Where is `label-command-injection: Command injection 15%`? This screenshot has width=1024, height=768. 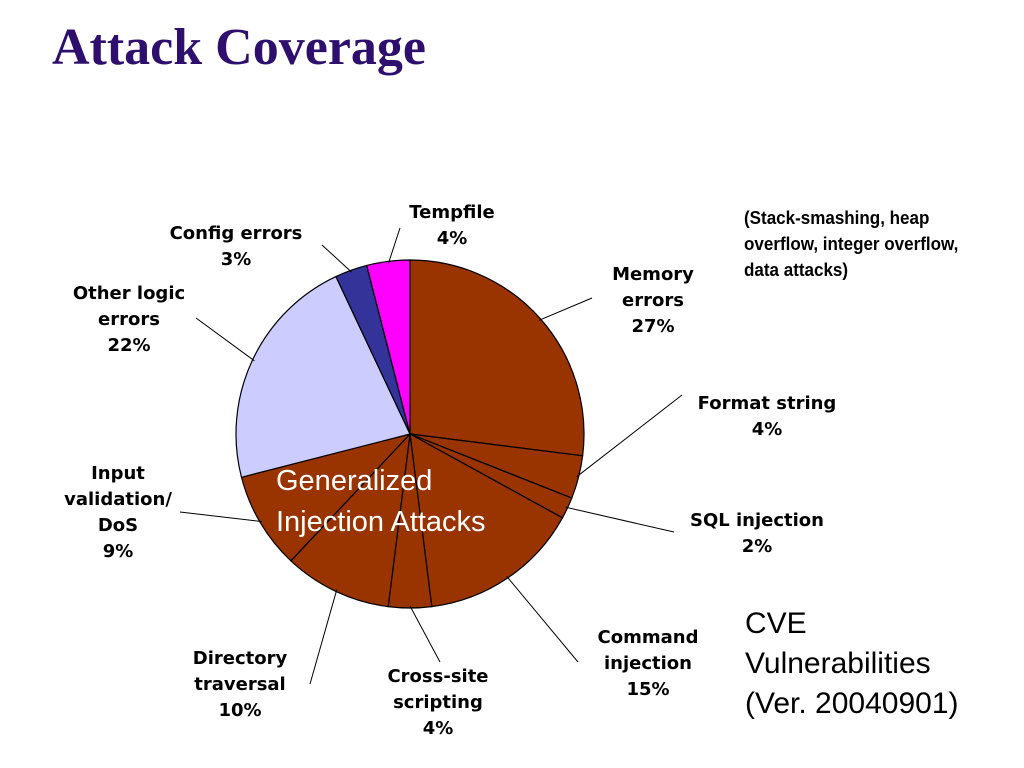 label-command-injection: Command injection 15% is located at coordinates (648, 663).